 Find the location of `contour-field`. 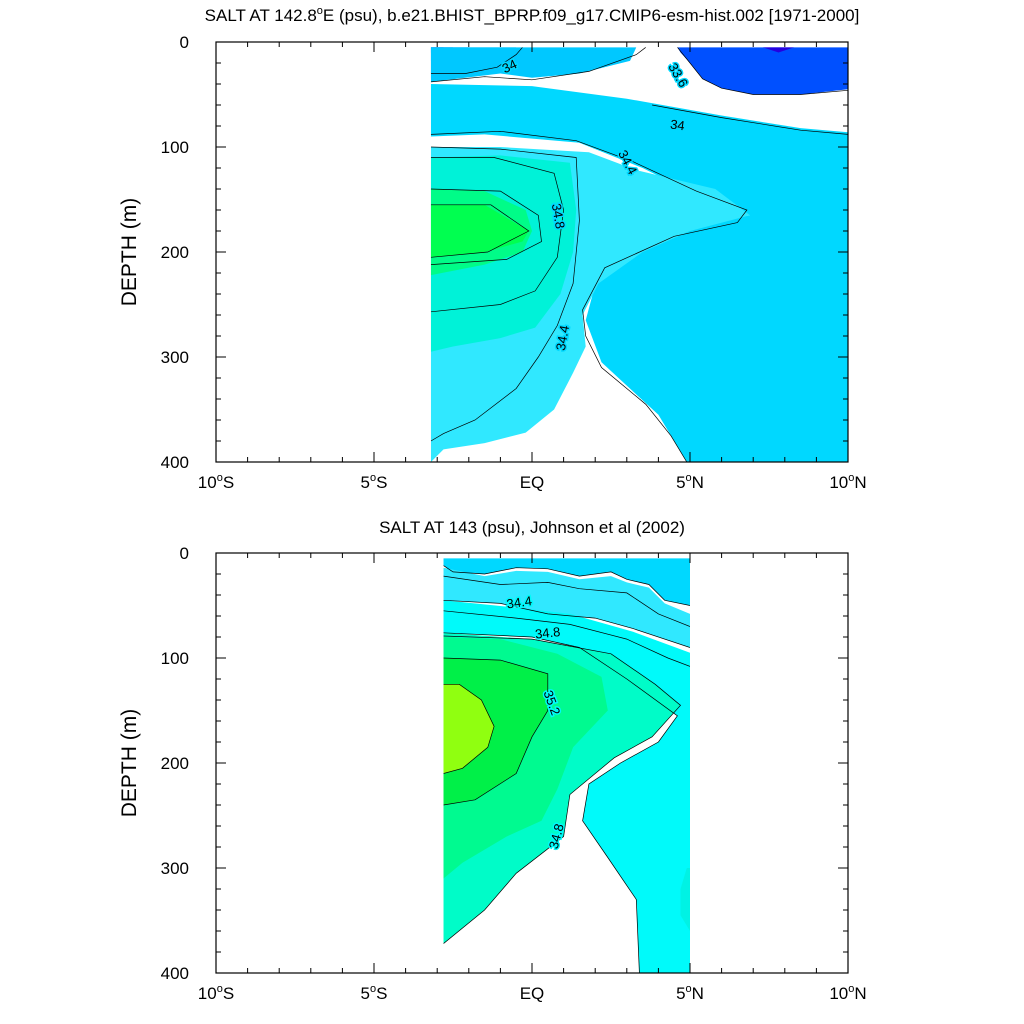

contour-field is located at coordinates (566, 765).